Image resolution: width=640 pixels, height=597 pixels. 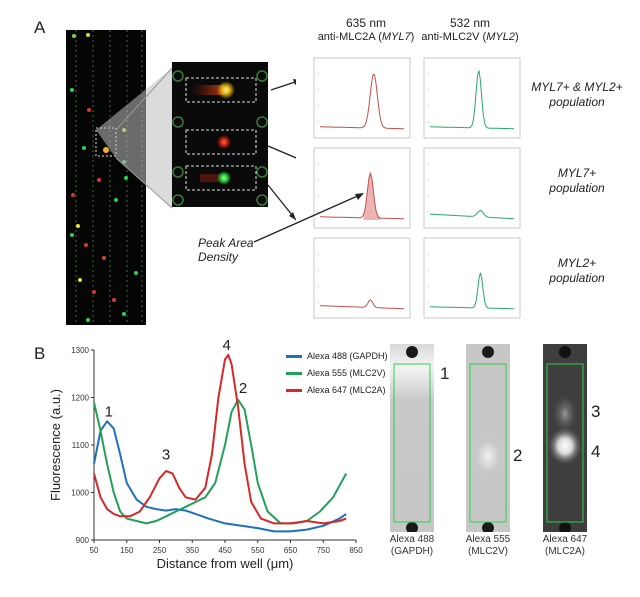 I want to click on lane-555-label-2: 2, so click(x=518, y=455).